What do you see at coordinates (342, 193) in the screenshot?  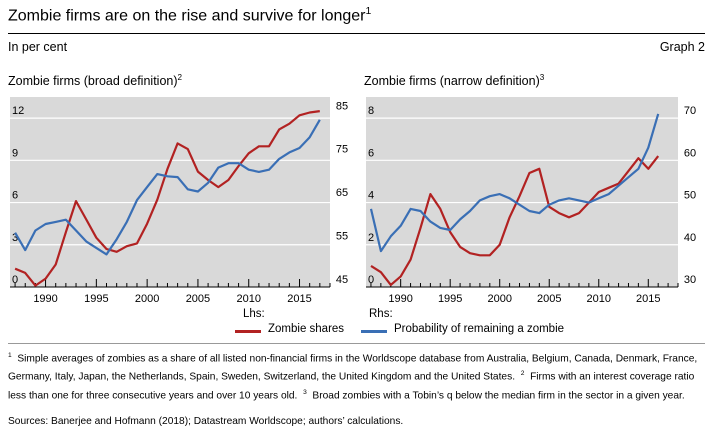 I see `y-right-tick-label: 65` at bounding box center [342, 193].